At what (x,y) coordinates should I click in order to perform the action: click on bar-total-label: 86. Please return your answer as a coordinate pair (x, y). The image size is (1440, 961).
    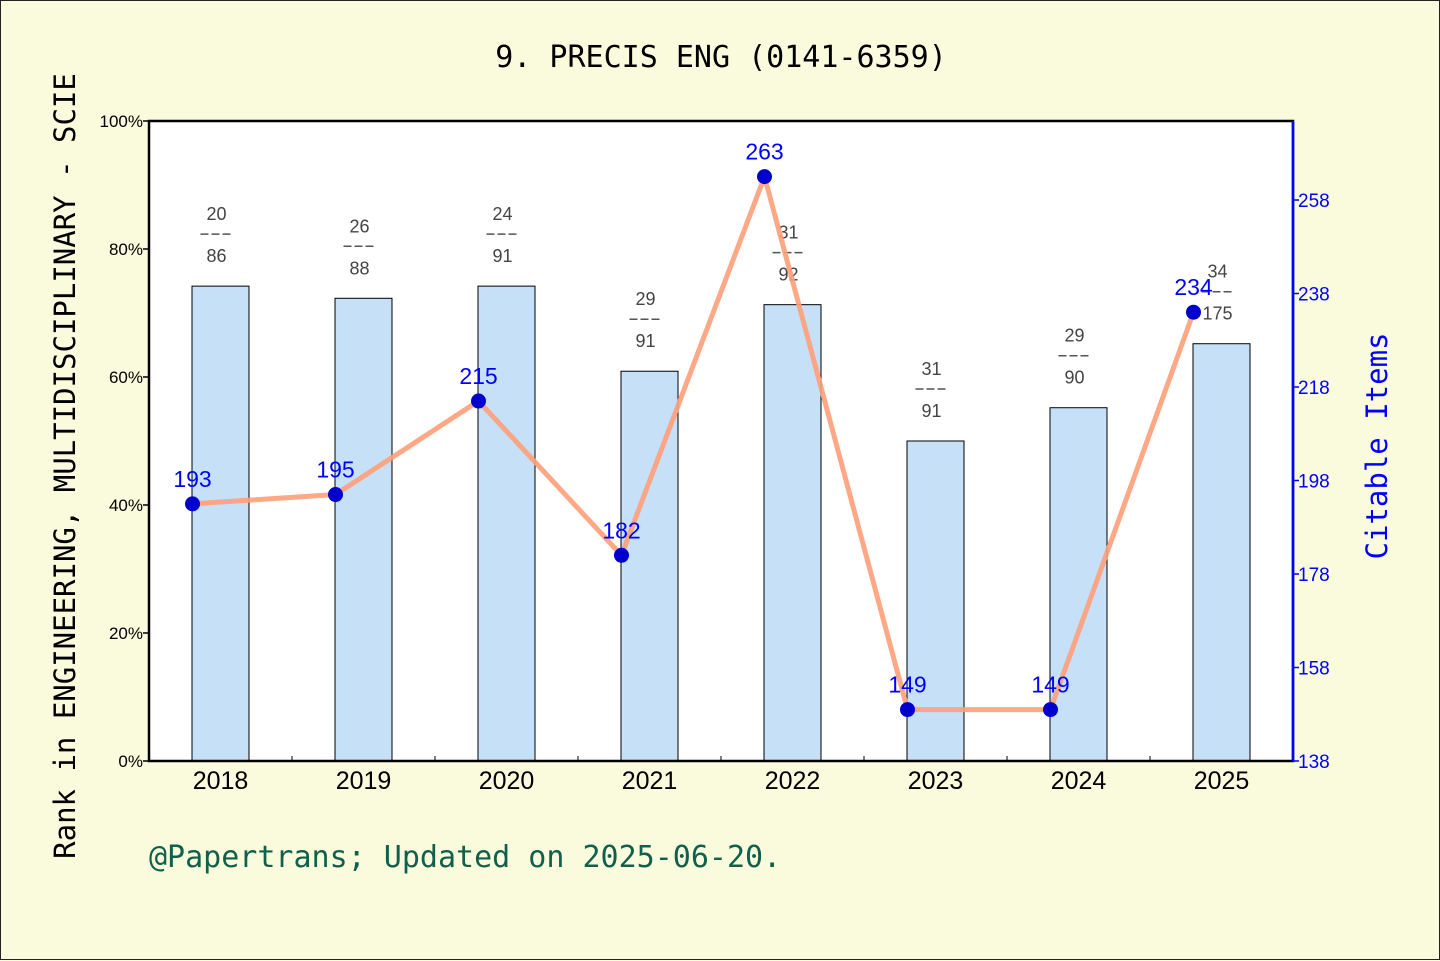
    Looking at the image, I should click on (216, 256).